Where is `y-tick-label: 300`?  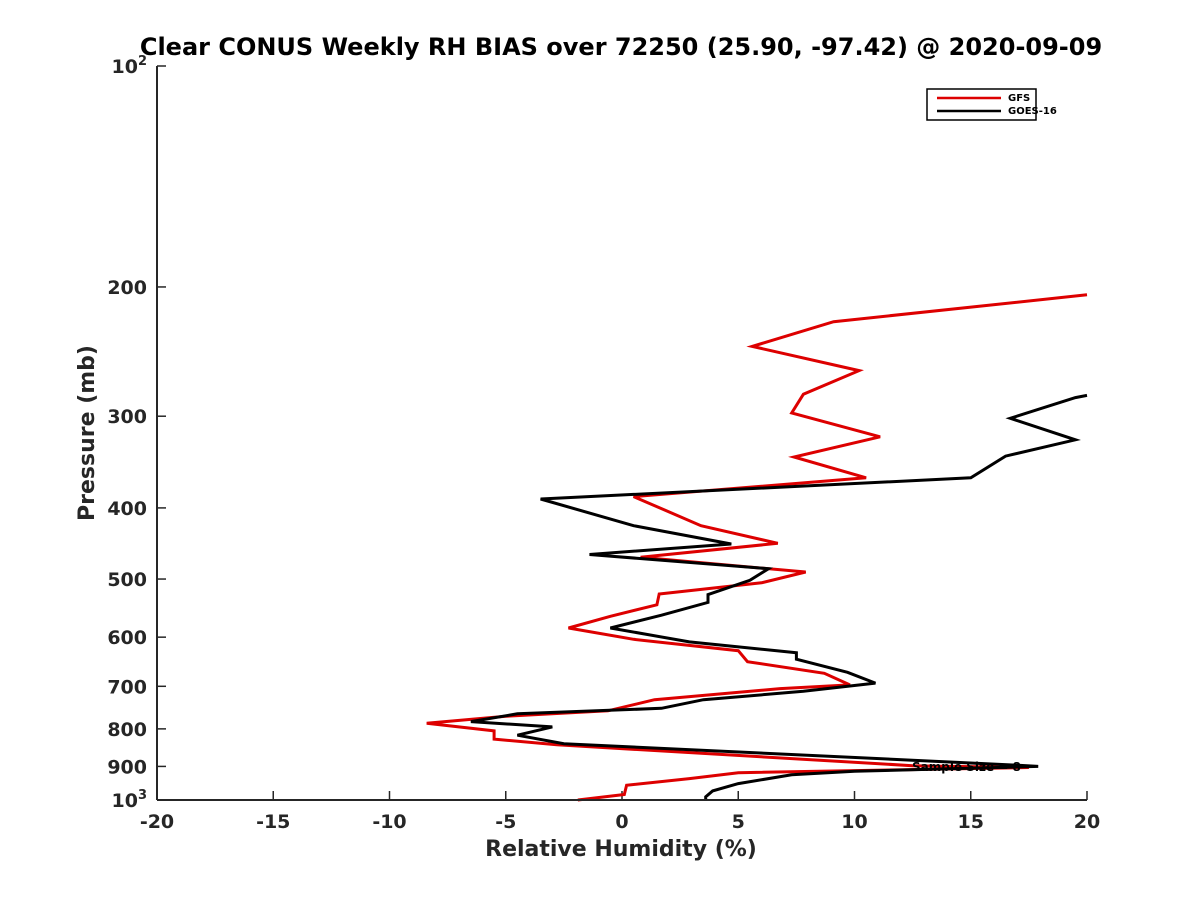 y-tick-label: 300 is located at coordinates (127, 417).